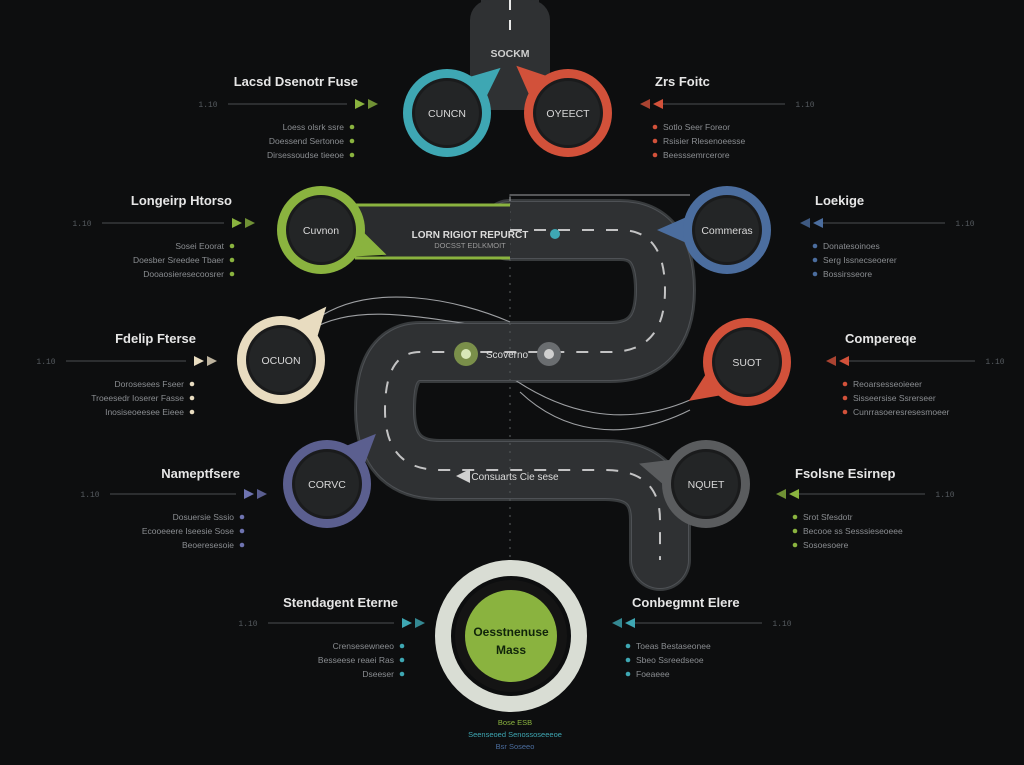 This screenshot has height=765, width=1024. Describe the element at coordinates (208, 545) in the screenshot. I see `callout-nameptfsere-line: Beoeresesoie` at that location.